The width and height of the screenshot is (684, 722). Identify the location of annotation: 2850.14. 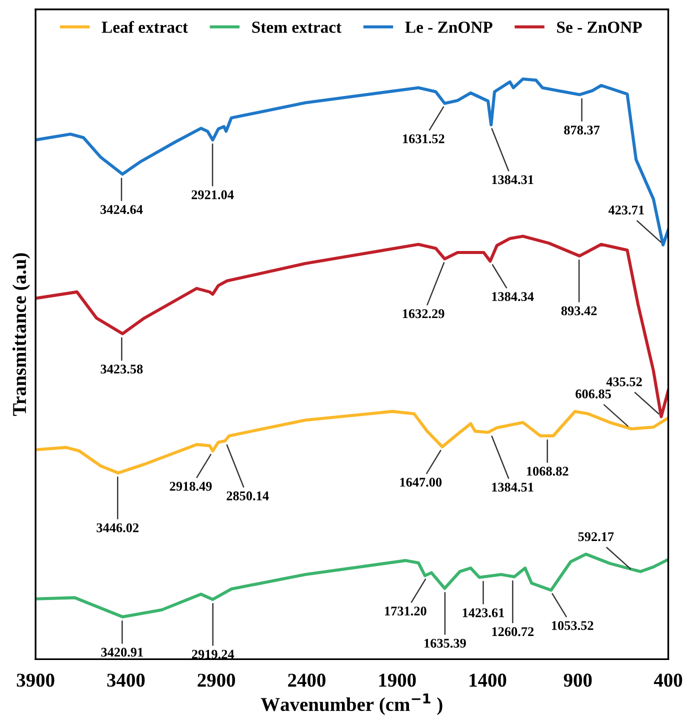
(247, 495).